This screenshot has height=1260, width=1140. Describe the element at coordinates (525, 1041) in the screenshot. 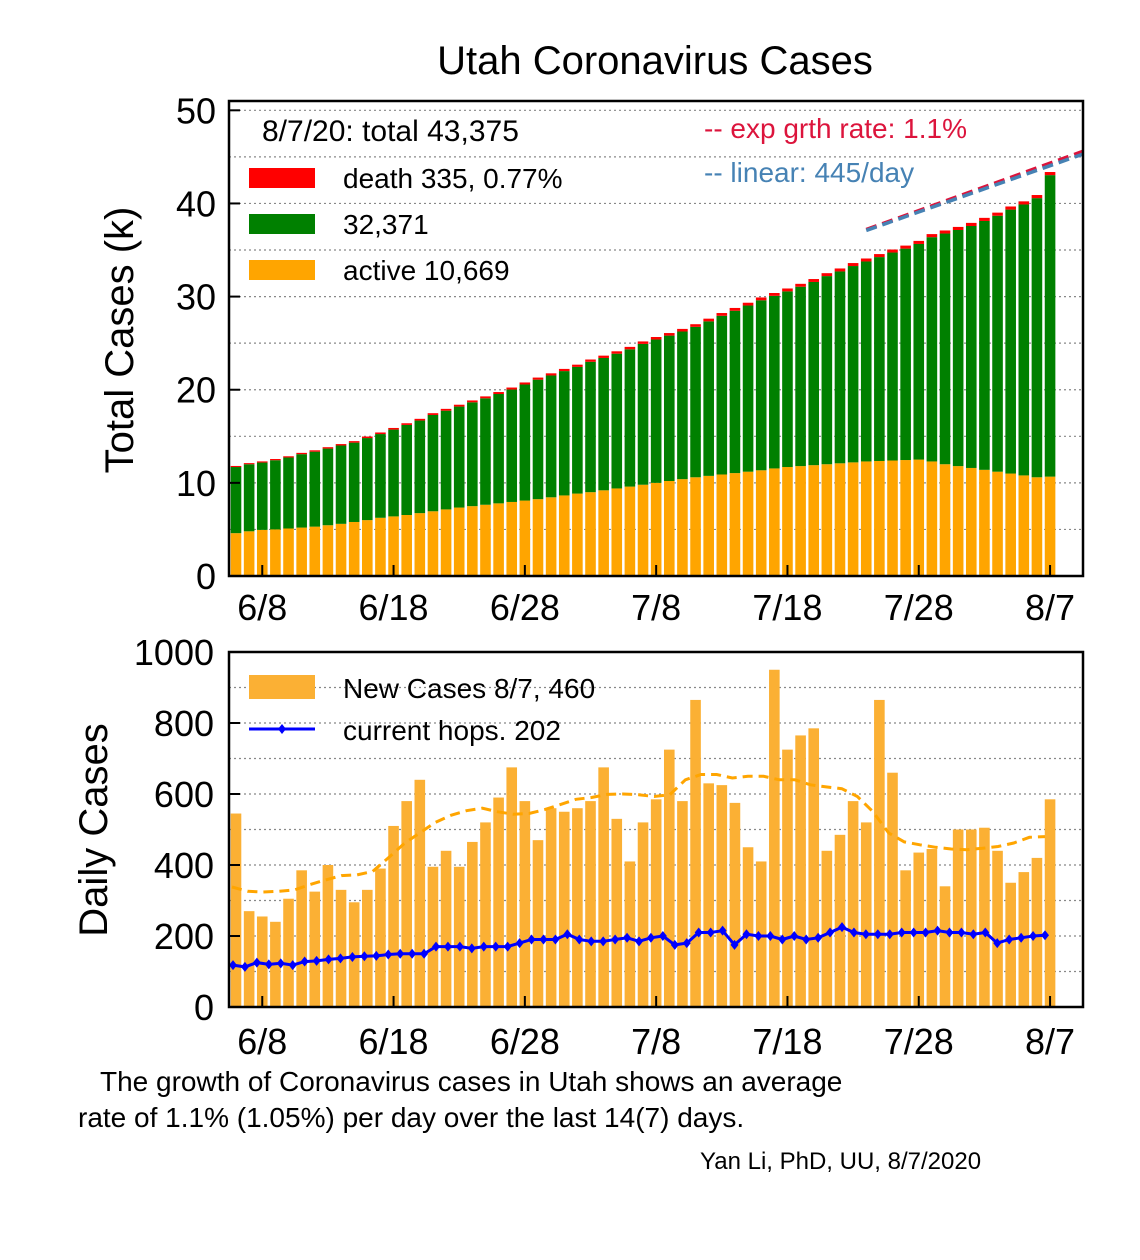

I see `x-tick-label: 6/28` at that location.